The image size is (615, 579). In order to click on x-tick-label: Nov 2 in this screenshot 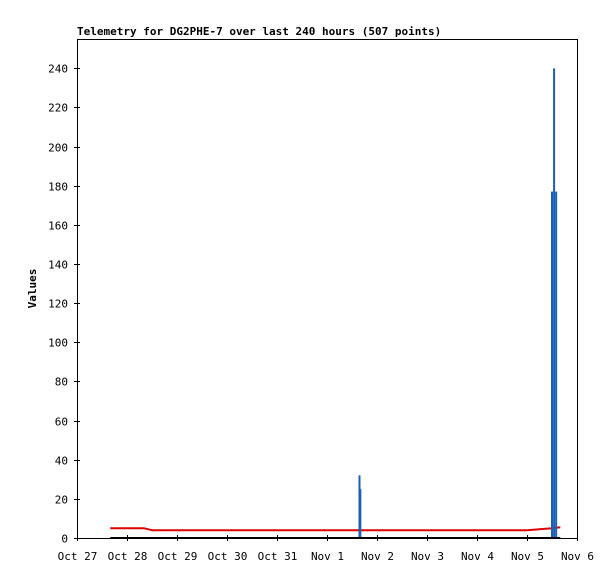, I will do `click(377, 556)`.